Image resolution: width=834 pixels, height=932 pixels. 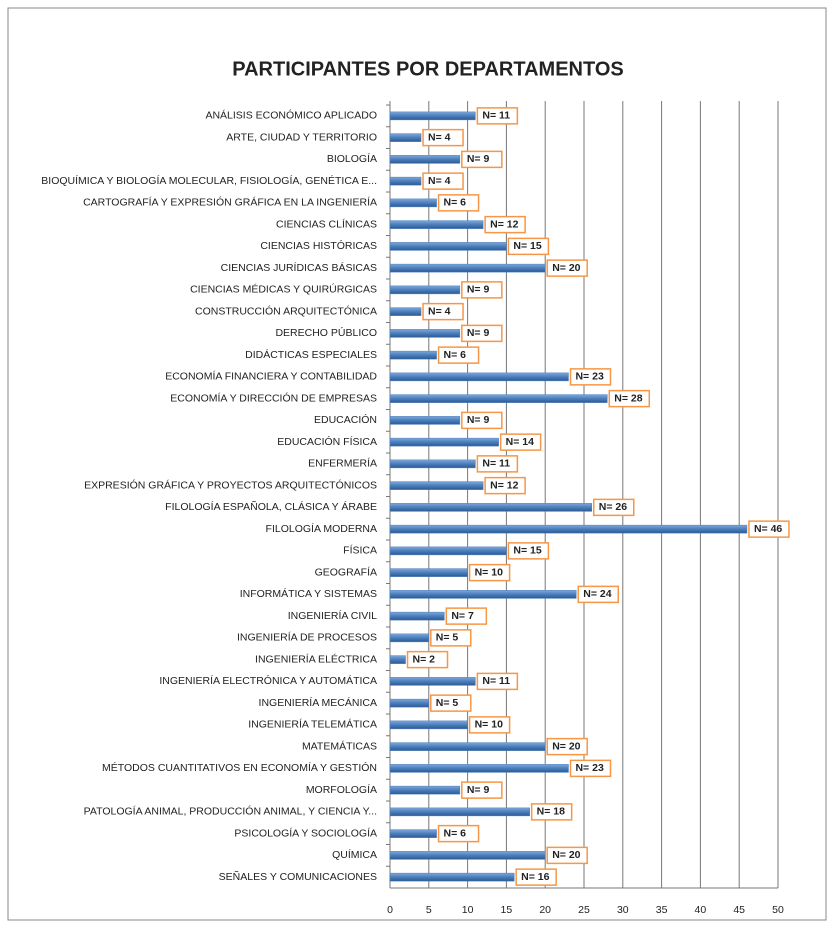 I want to click on x-tick-label: 45, so click(x=739, y=910).